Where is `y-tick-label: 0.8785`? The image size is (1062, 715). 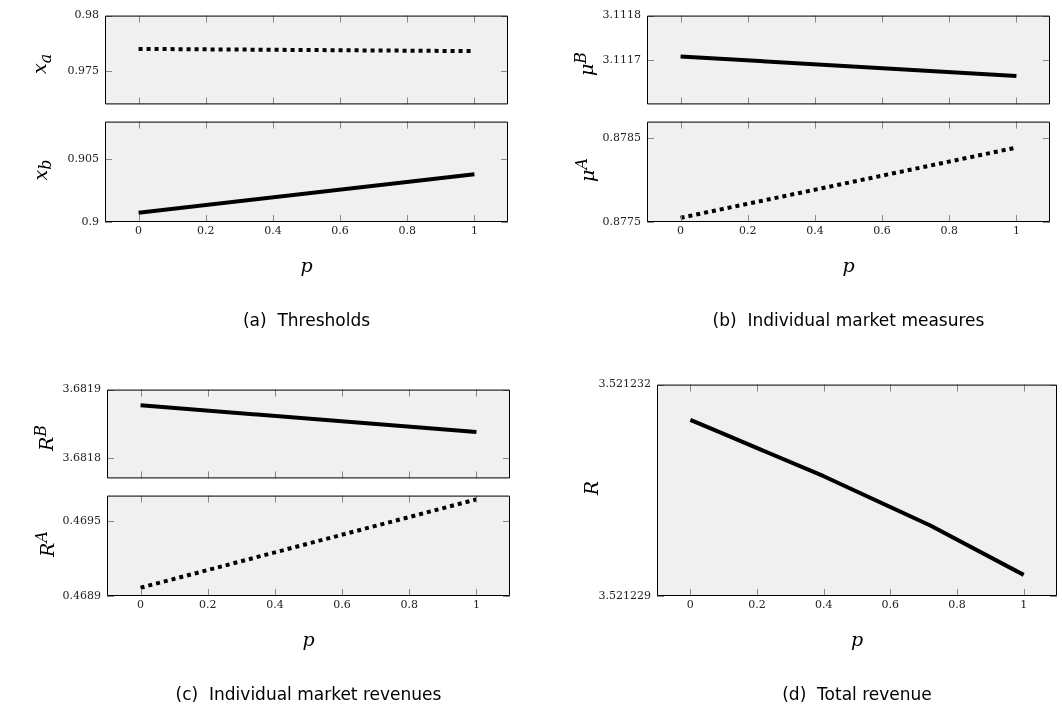
y-tick-label: 0.8785 is located at coordinates (621, 138).